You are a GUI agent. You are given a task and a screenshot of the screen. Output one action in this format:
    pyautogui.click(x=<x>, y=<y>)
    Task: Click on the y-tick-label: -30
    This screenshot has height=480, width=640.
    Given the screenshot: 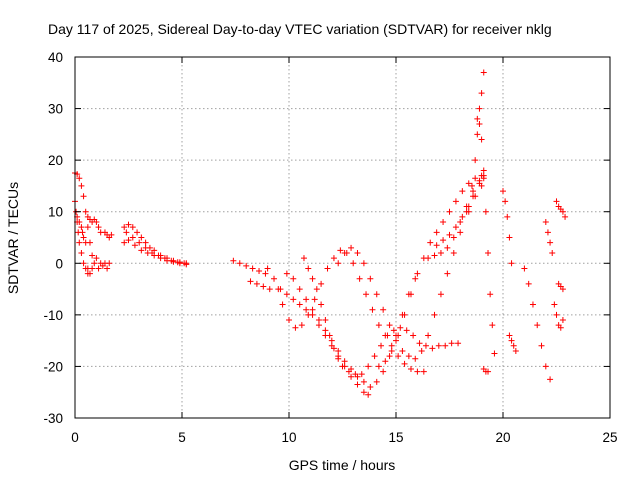 What is the action you would take?
    pyautogui.click(x=53, y=418)
    